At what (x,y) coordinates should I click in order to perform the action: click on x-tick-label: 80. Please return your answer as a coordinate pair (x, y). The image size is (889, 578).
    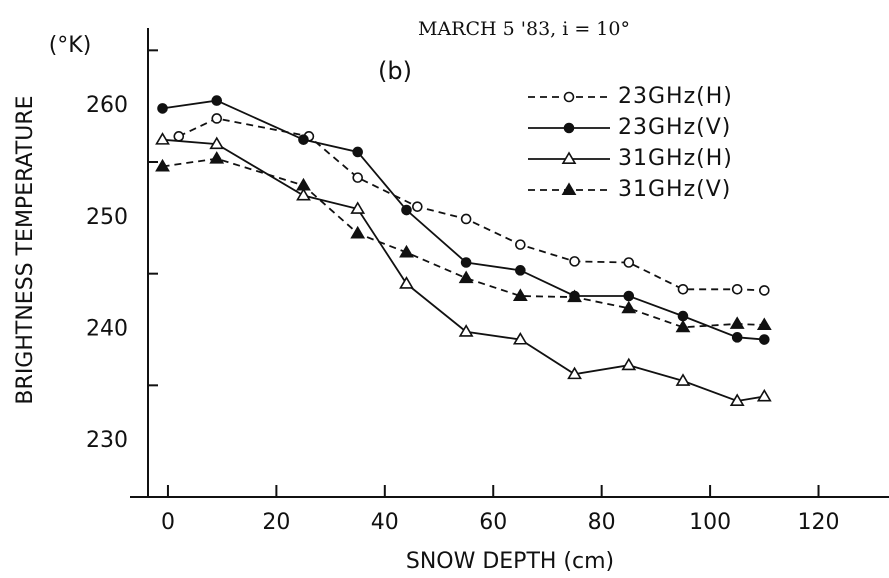
    Looking at the image, I should click on (602, 522).